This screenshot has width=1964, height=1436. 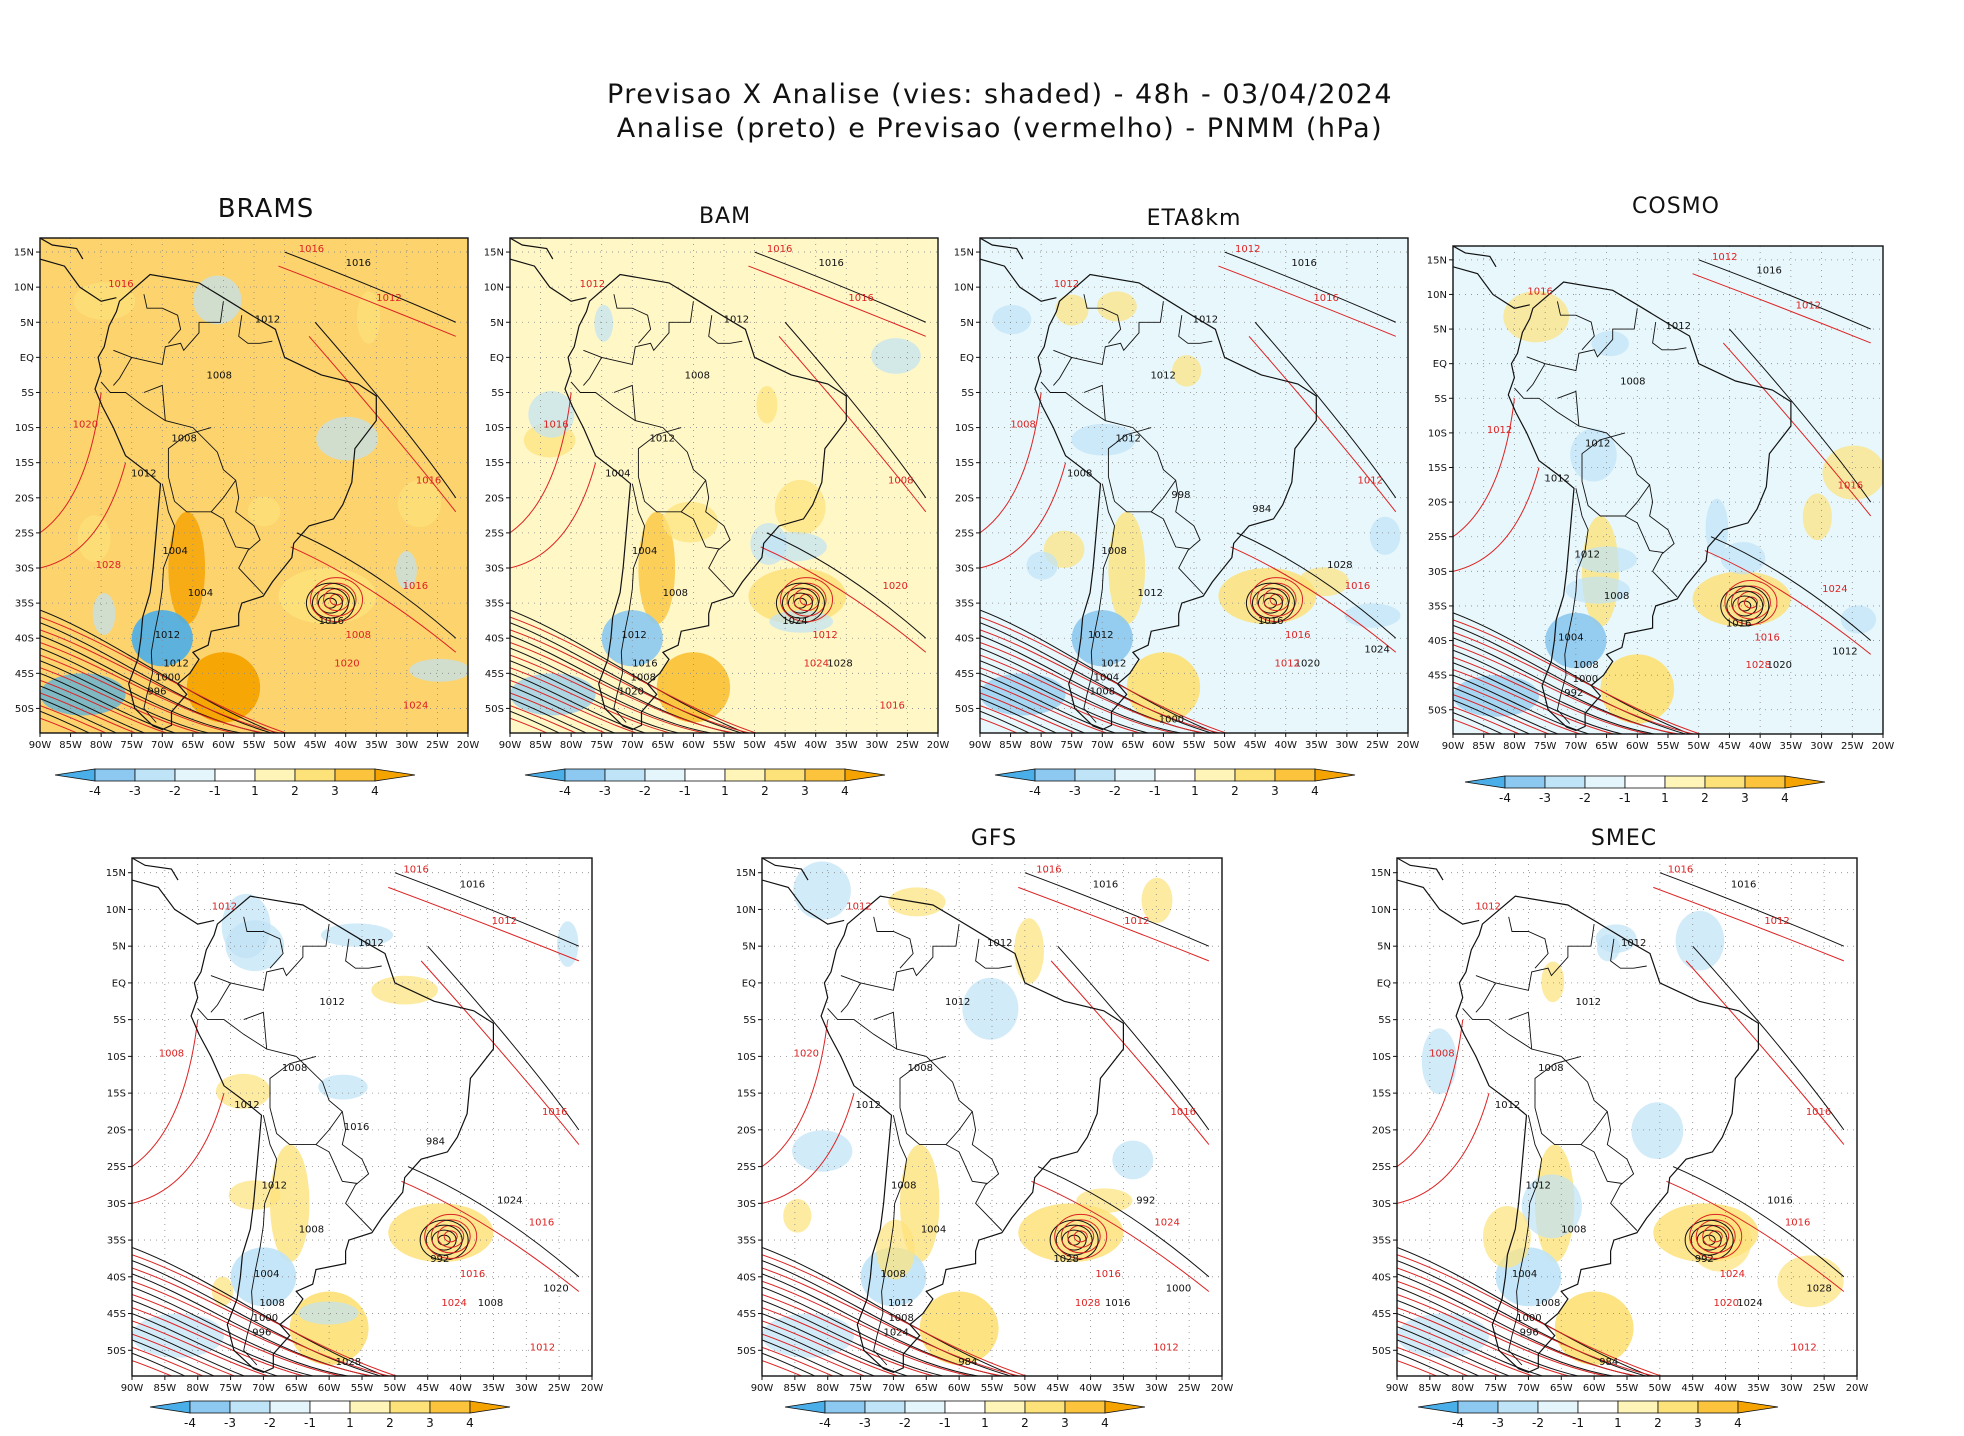 What do you see at coordinates (494, 569) in the screenshot?
I see `lat-label: 30S` at bounding box center [494, 569].